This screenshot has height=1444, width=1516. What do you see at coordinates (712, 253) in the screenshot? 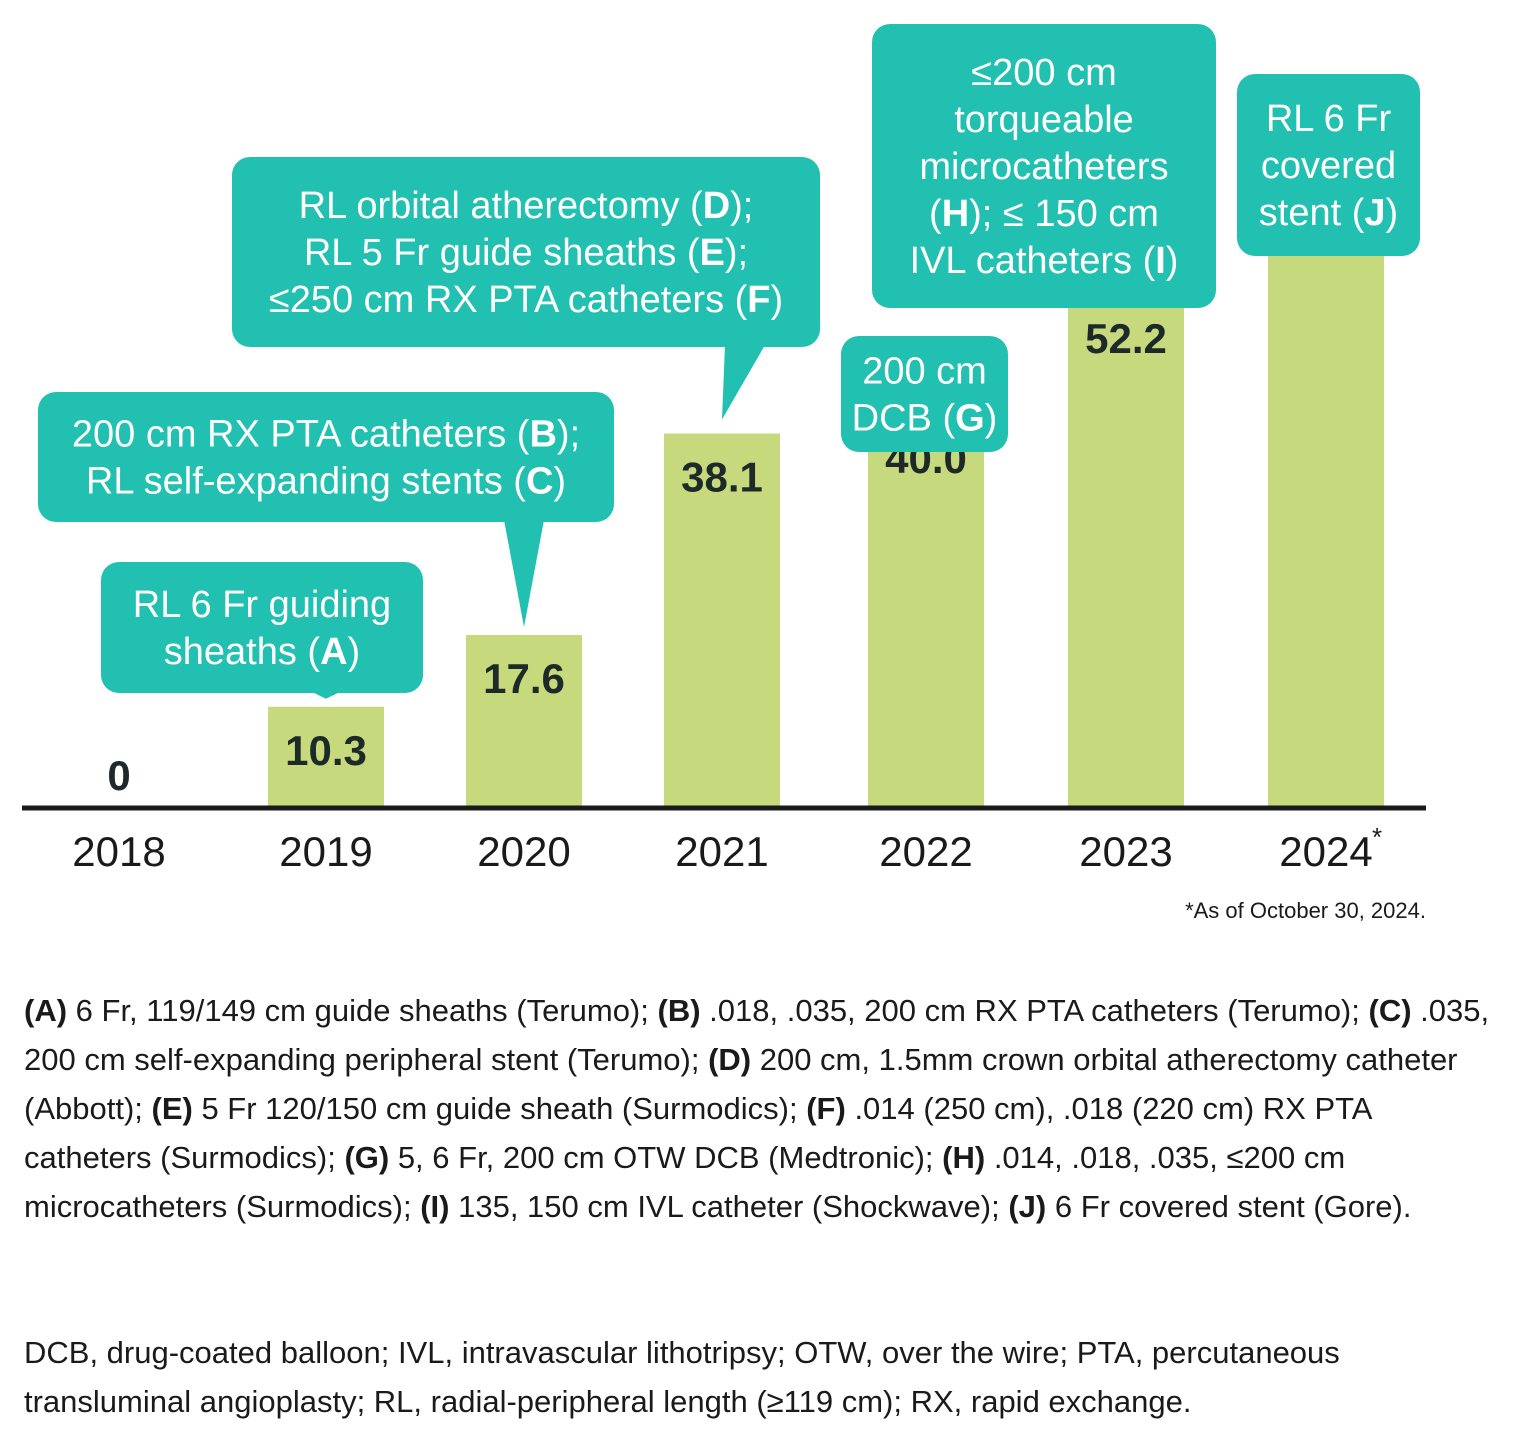
I see `callout-key-letter: E` at bounding box center [712, 253].